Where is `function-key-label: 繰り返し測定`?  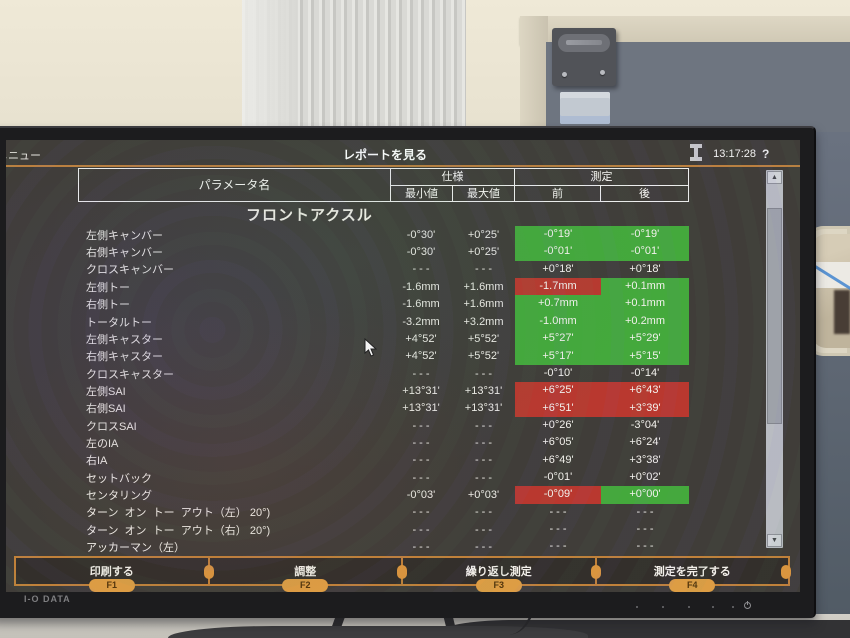
function-key-label: 繰り返し測定 is located at coordinates (498, 572).